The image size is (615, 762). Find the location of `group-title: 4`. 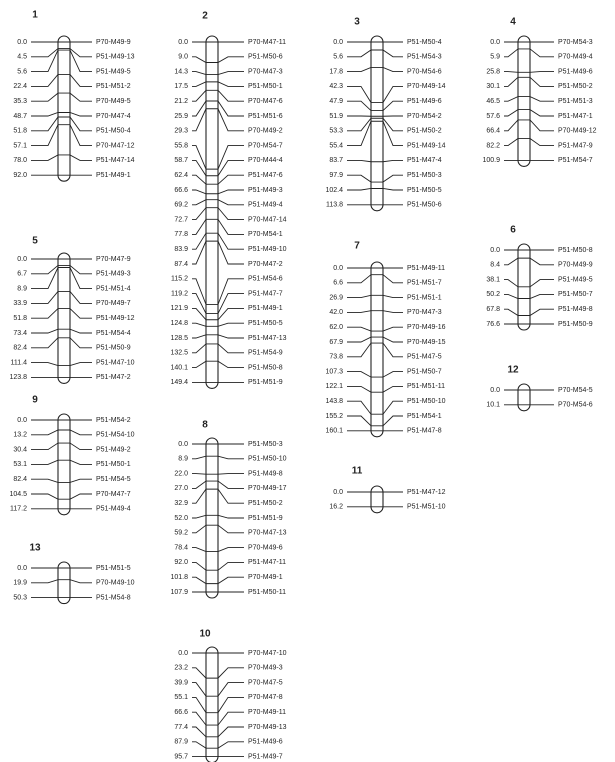

group-title: 4 is located at coordinates (513, 22).